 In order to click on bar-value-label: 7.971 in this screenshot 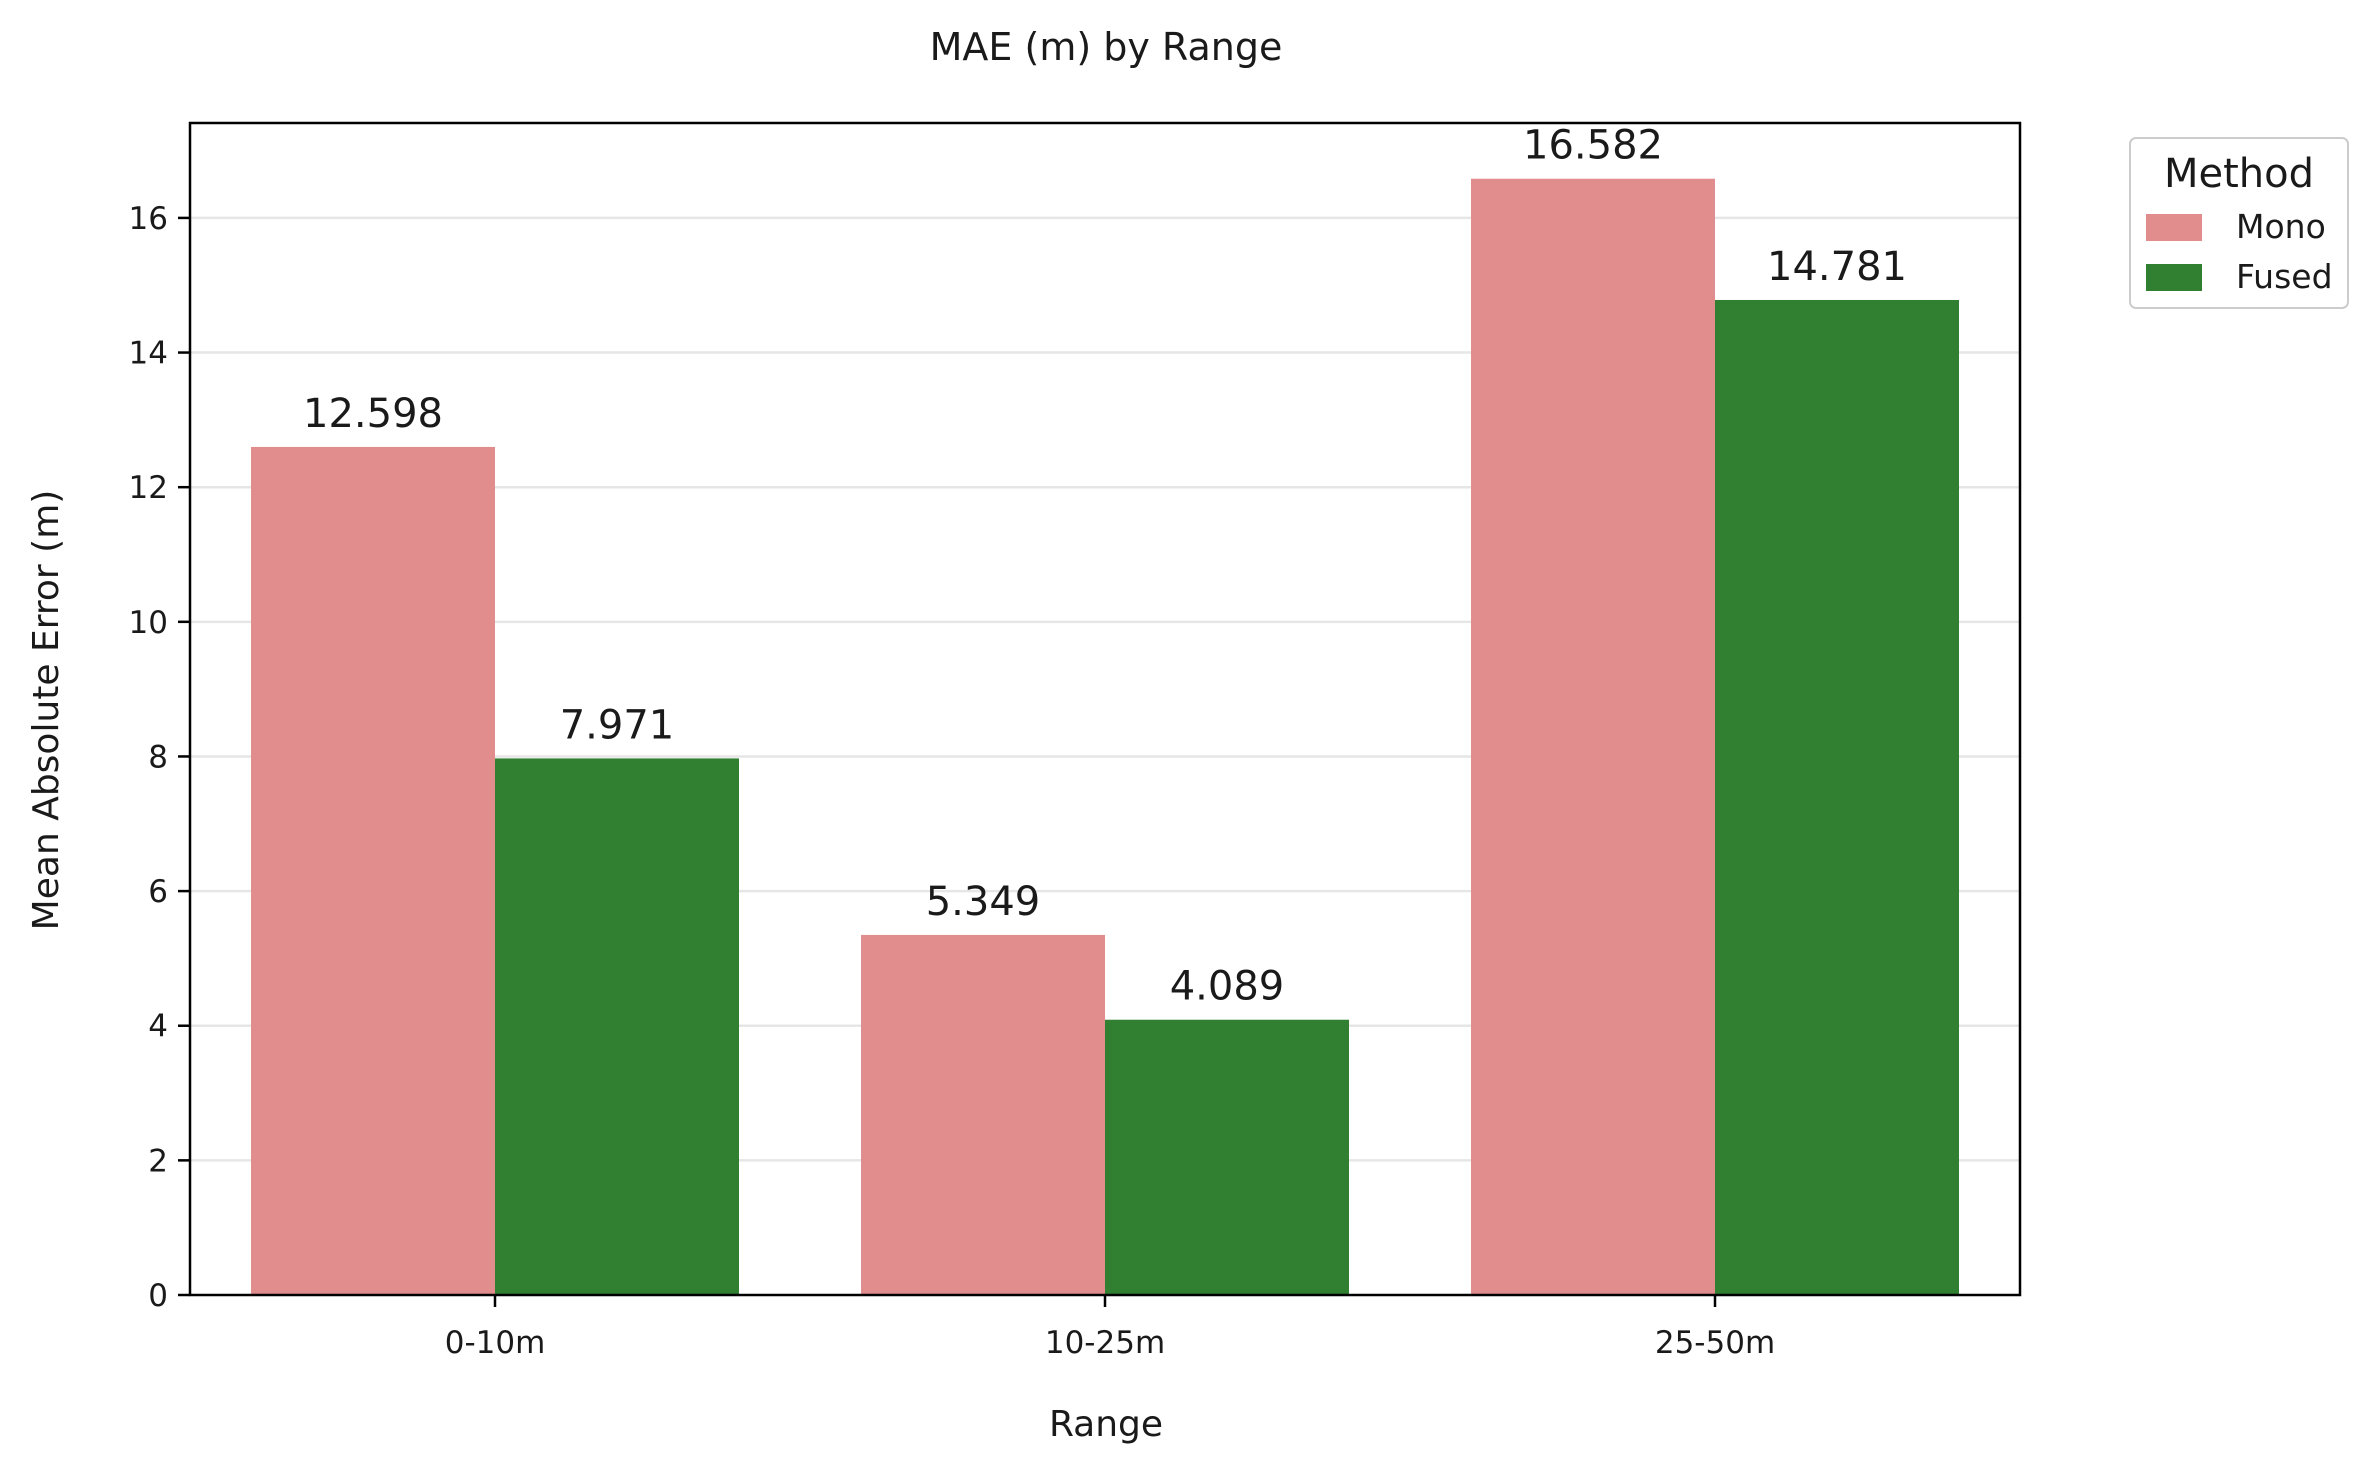, I will do `click(617, 725)`.